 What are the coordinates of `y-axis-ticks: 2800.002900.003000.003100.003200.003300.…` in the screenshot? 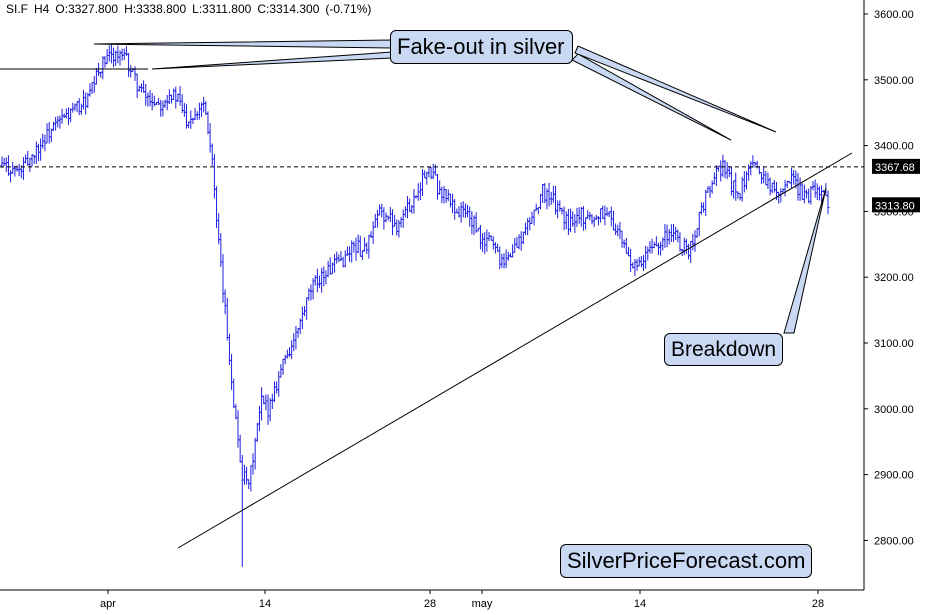 It's located at (889, 278).